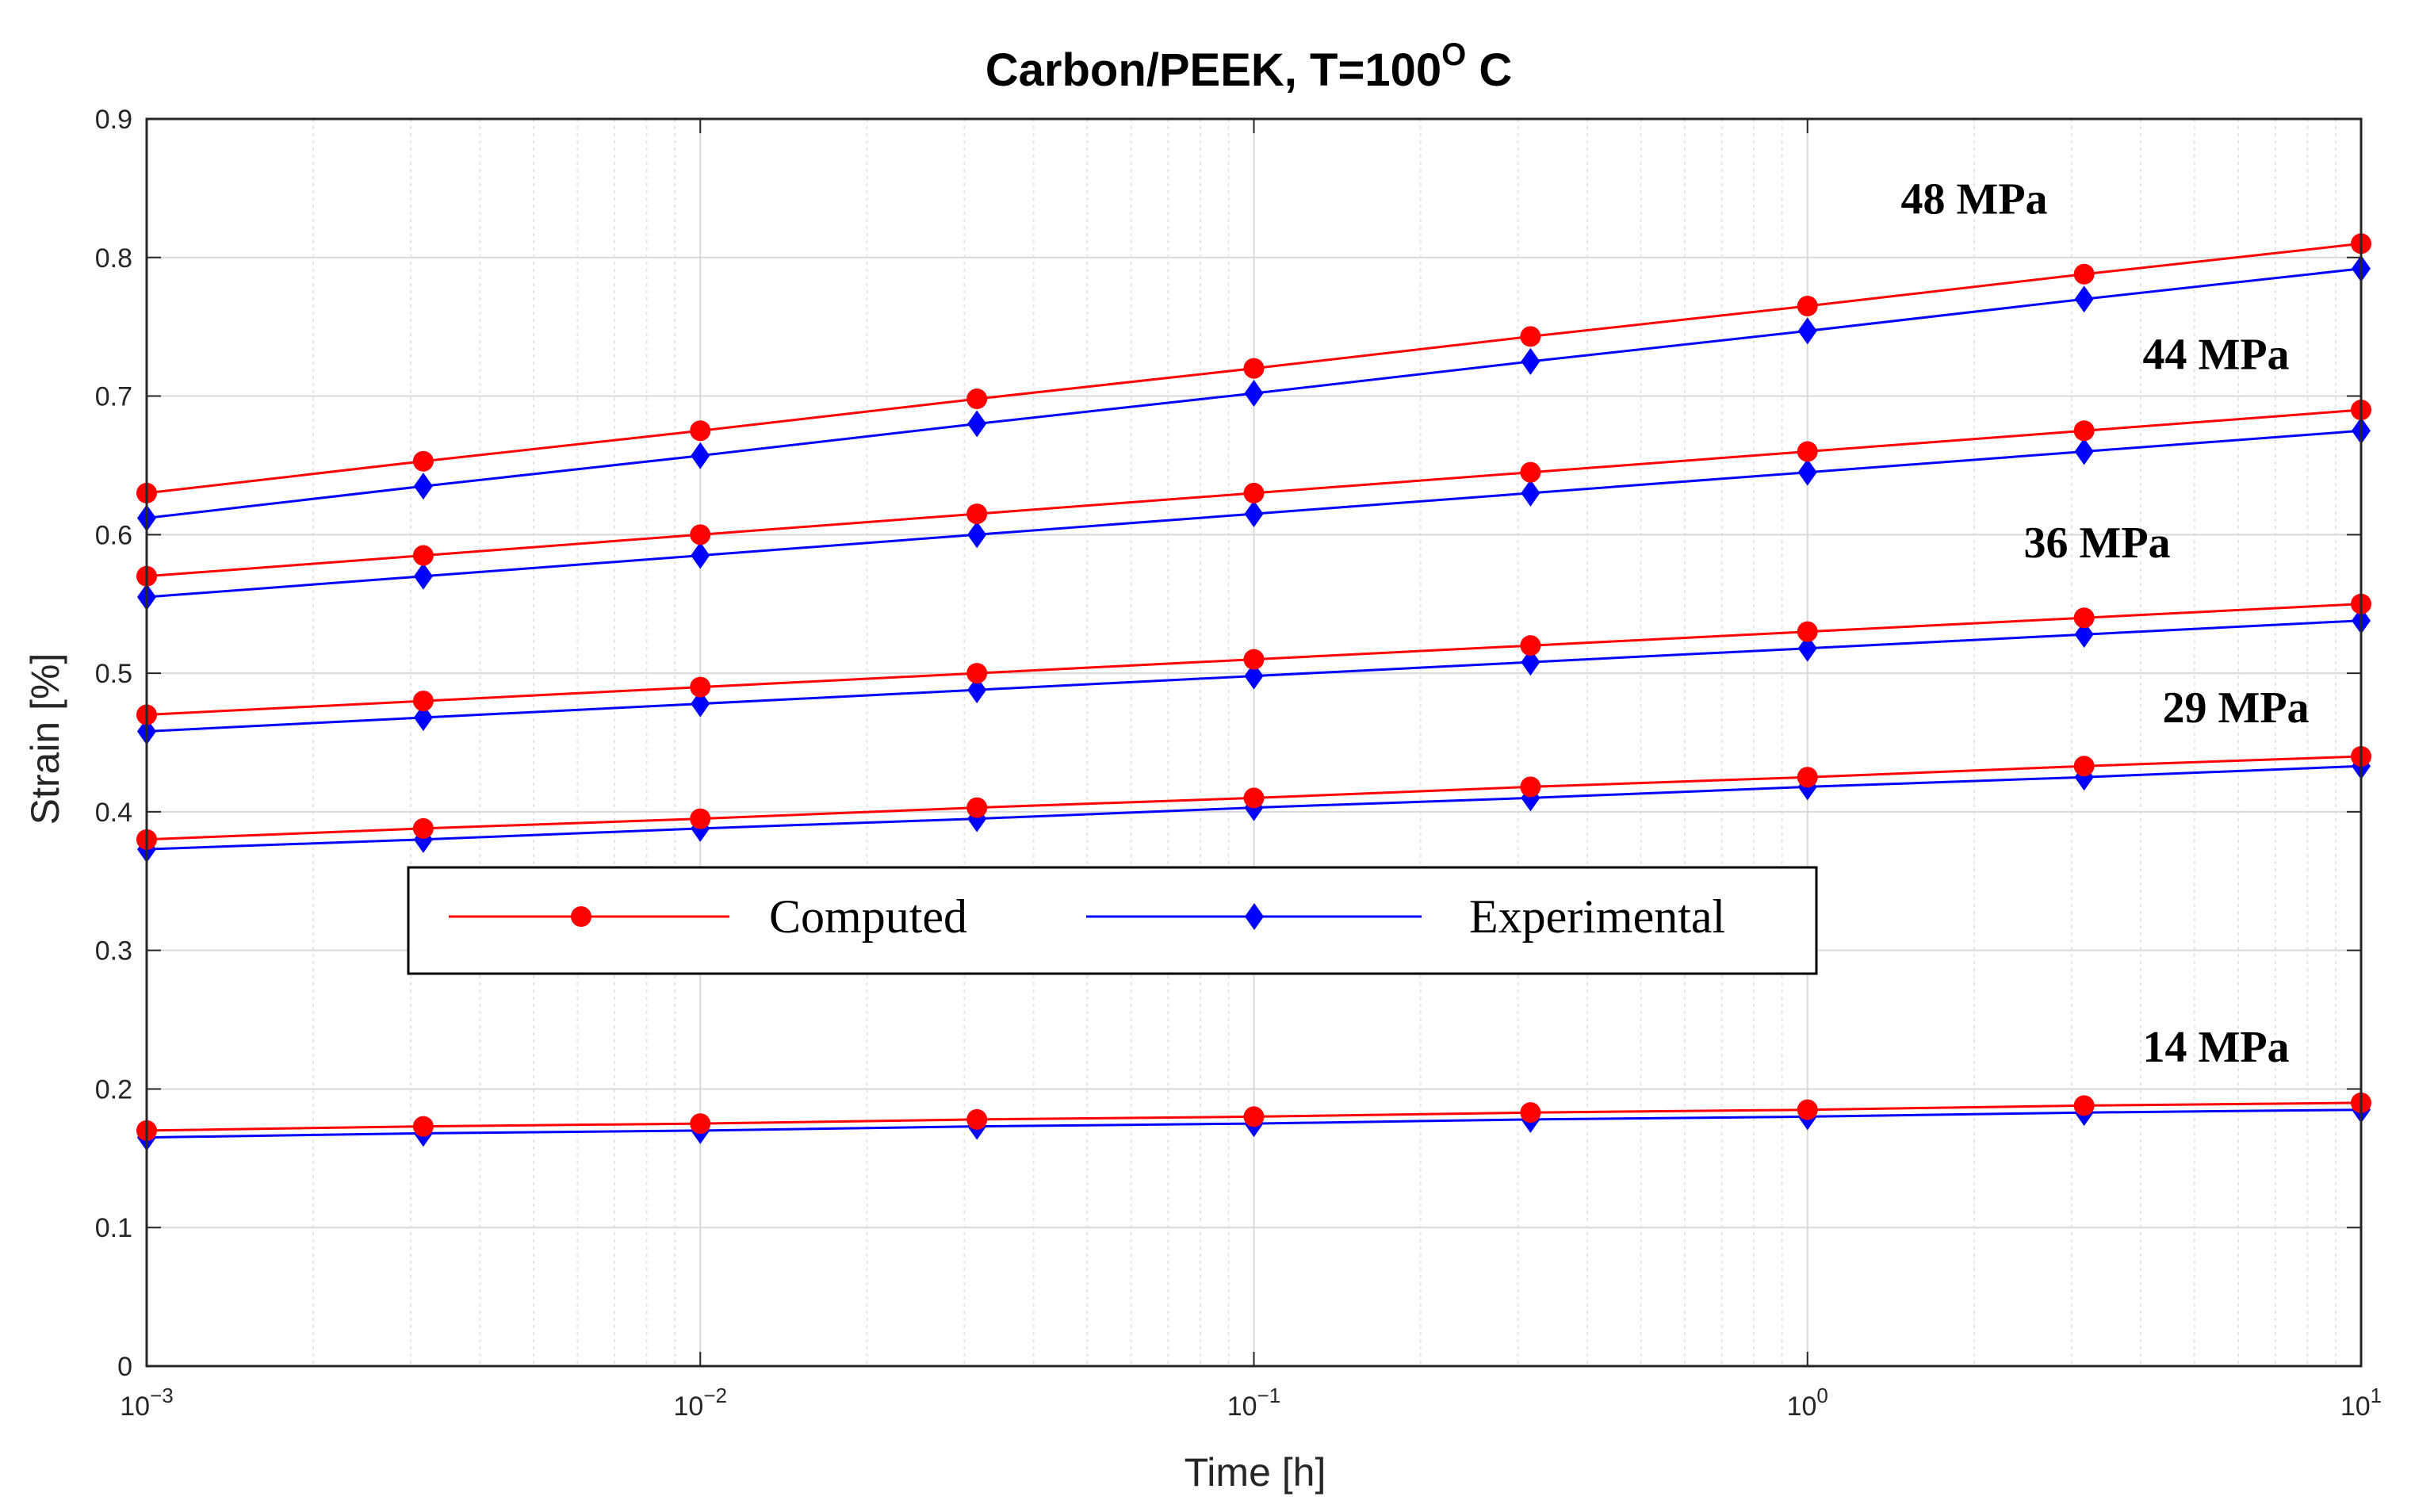  Describe the element at coordinates (114, 952) in the screenshot. I see `y-tick-label: 0.3` at that location.